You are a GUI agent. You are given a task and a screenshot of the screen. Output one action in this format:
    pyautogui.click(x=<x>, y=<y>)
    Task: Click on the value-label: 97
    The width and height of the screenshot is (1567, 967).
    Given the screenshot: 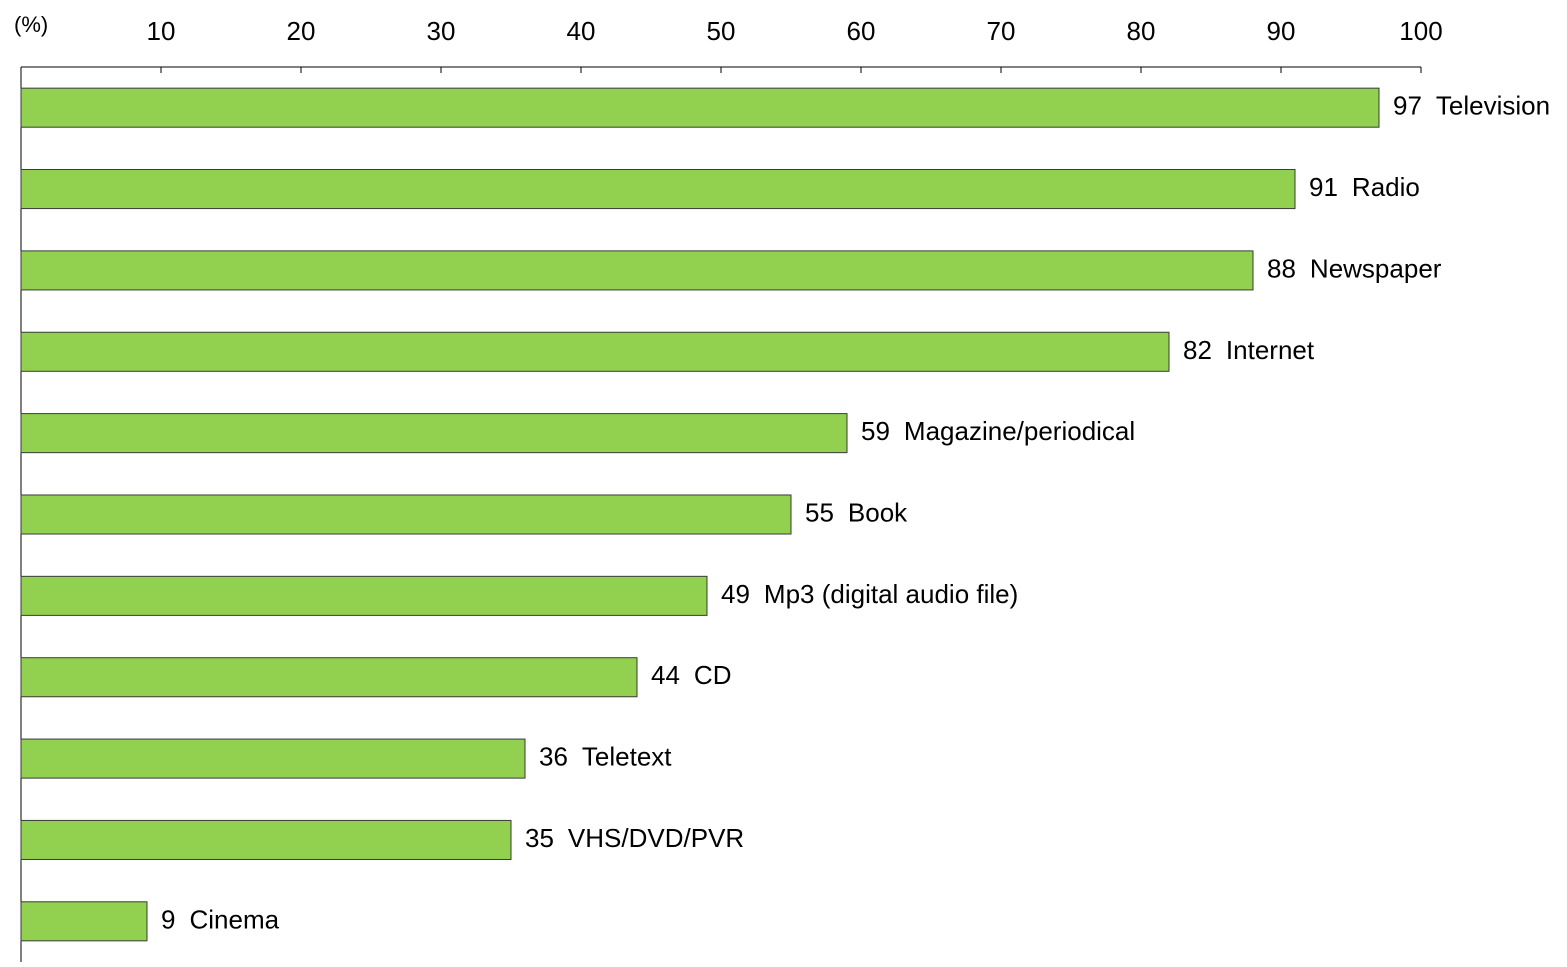 What is the action you would take?
    pyautogui.click(x=1407, y=106)
    